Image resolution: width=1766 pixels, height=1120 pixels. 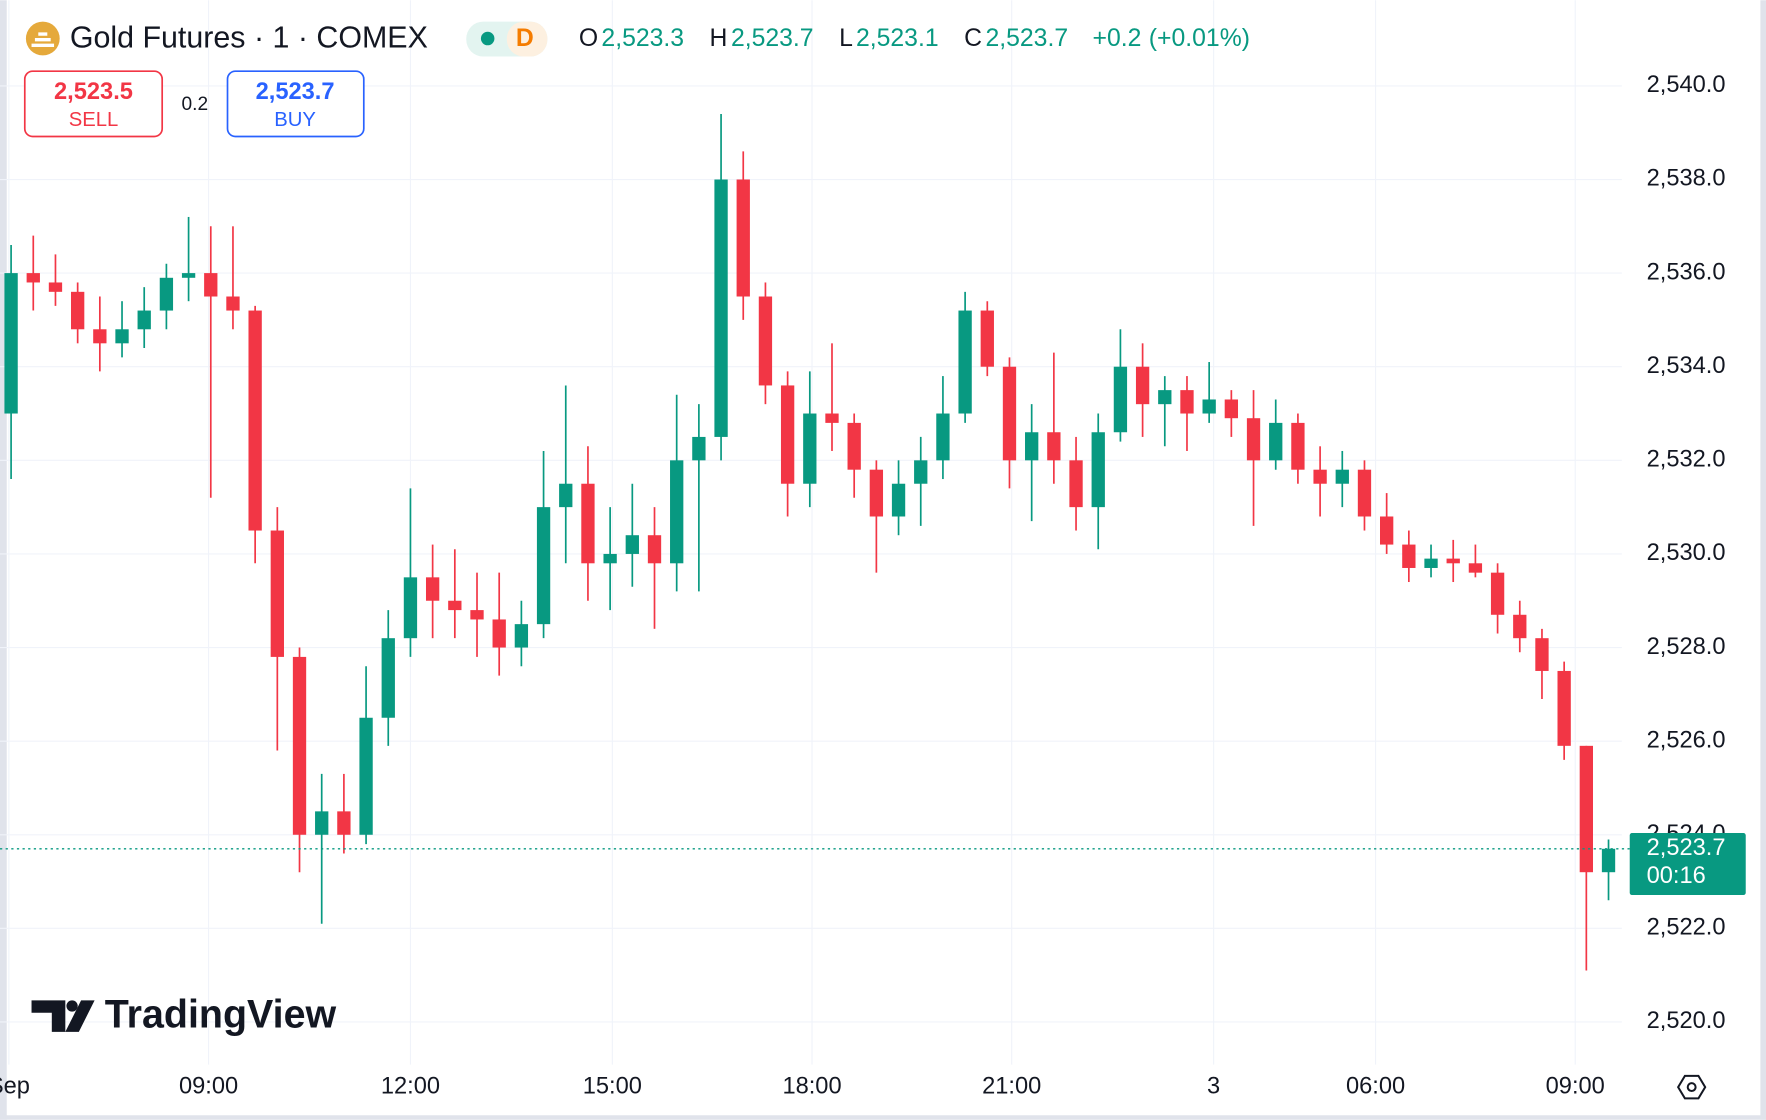 I want to click on ohlc-key: O, so click(x=588, y=38).